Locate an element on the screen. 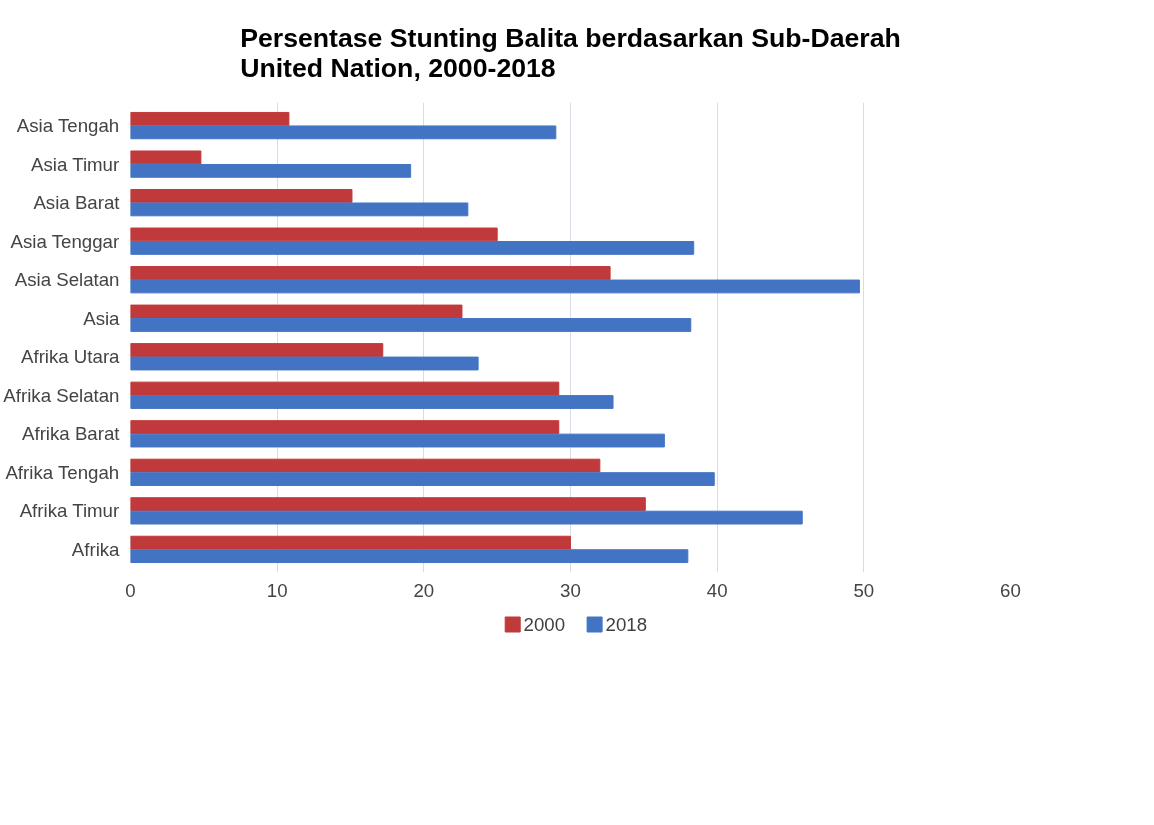 The width and height of the screenshot is (1154, 825). x-tick-label: 0 is located at coordinates (130, 590).